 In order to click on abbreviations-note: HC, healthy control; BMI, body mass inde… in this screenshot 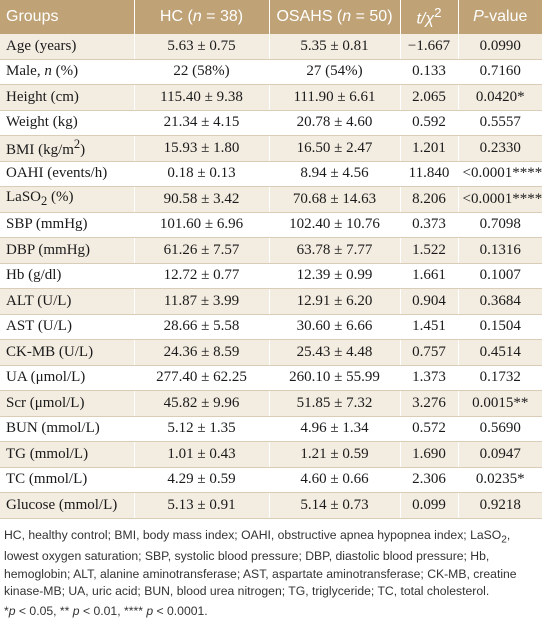, I will do `click(260, 563)`.